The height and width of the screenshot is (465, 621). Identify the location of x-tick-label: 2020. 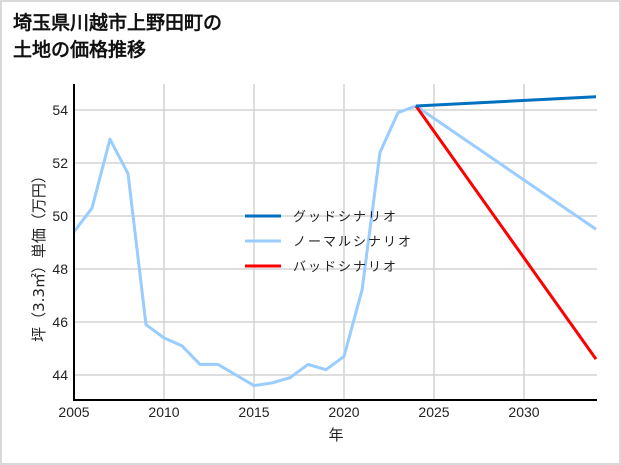
(343, 412).